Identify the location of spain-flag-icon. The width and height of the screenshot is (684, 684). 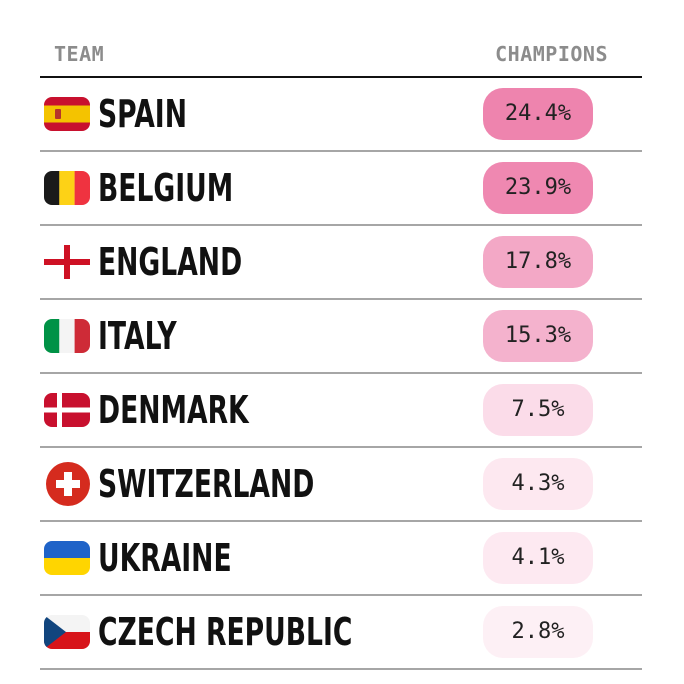
(67, 114).